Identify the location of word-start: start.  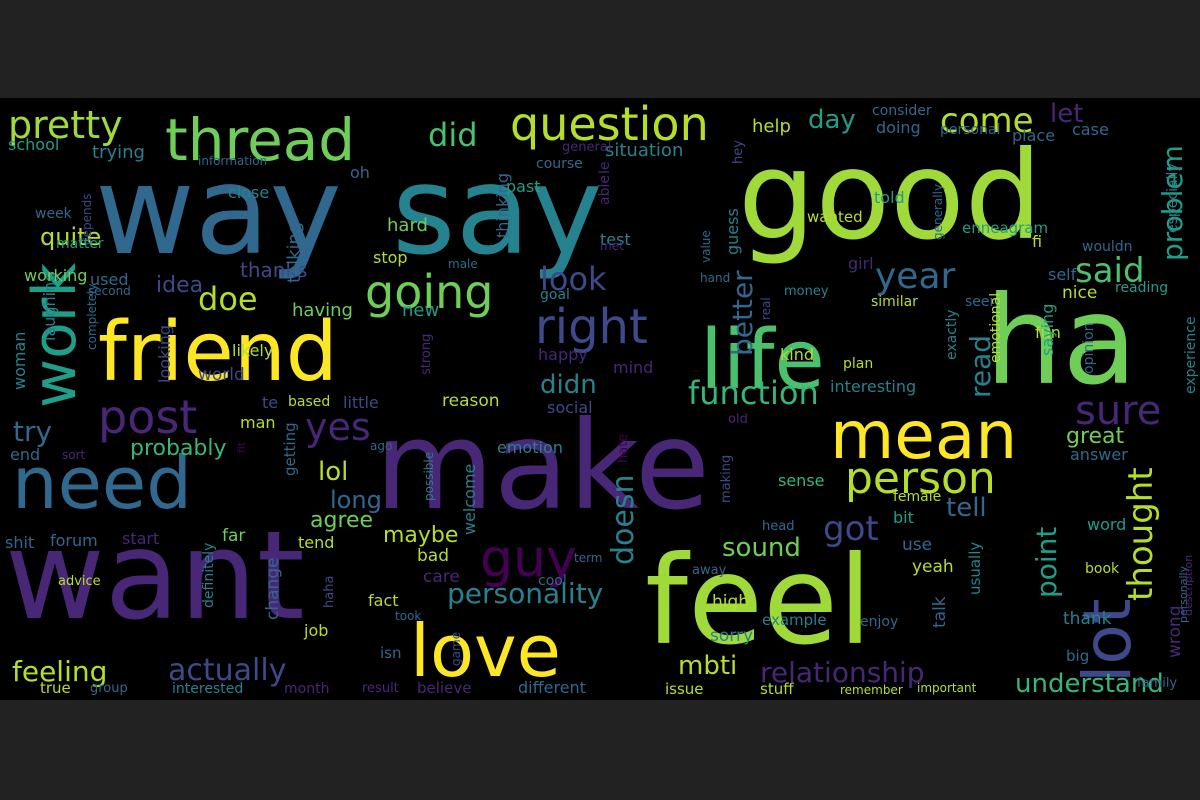
(140, 538).